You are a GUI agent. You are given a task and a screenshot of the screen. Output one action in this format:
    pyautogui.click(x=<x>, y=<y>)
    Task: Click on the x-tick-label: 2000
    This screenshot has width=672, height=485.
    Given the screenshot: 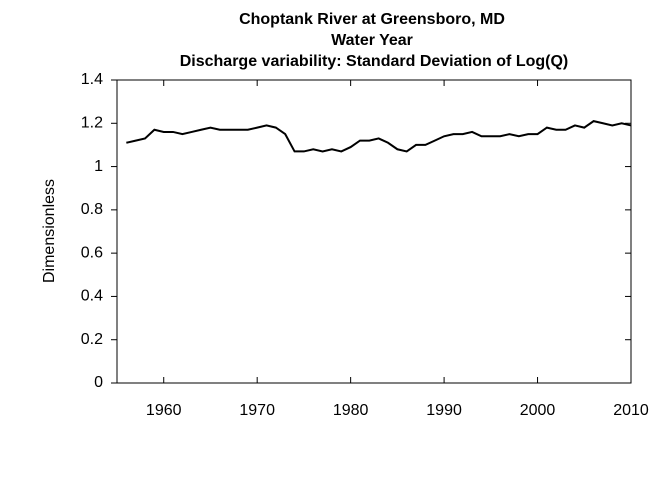 What is the action you would take?
    pyautogui.click(x=538, y=410)
    